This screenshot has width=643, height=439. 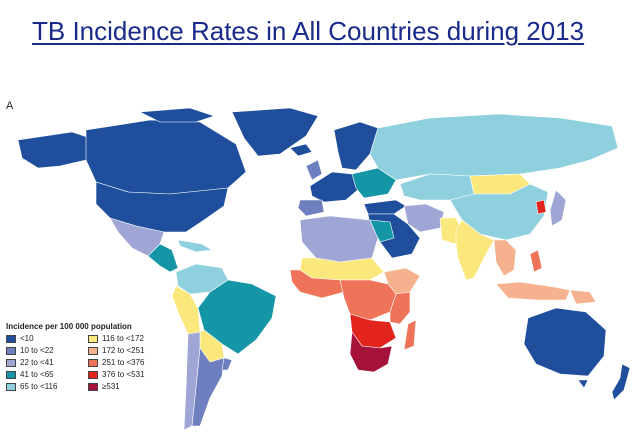 I want to click on region-iberia, so click(x=311, y=208).